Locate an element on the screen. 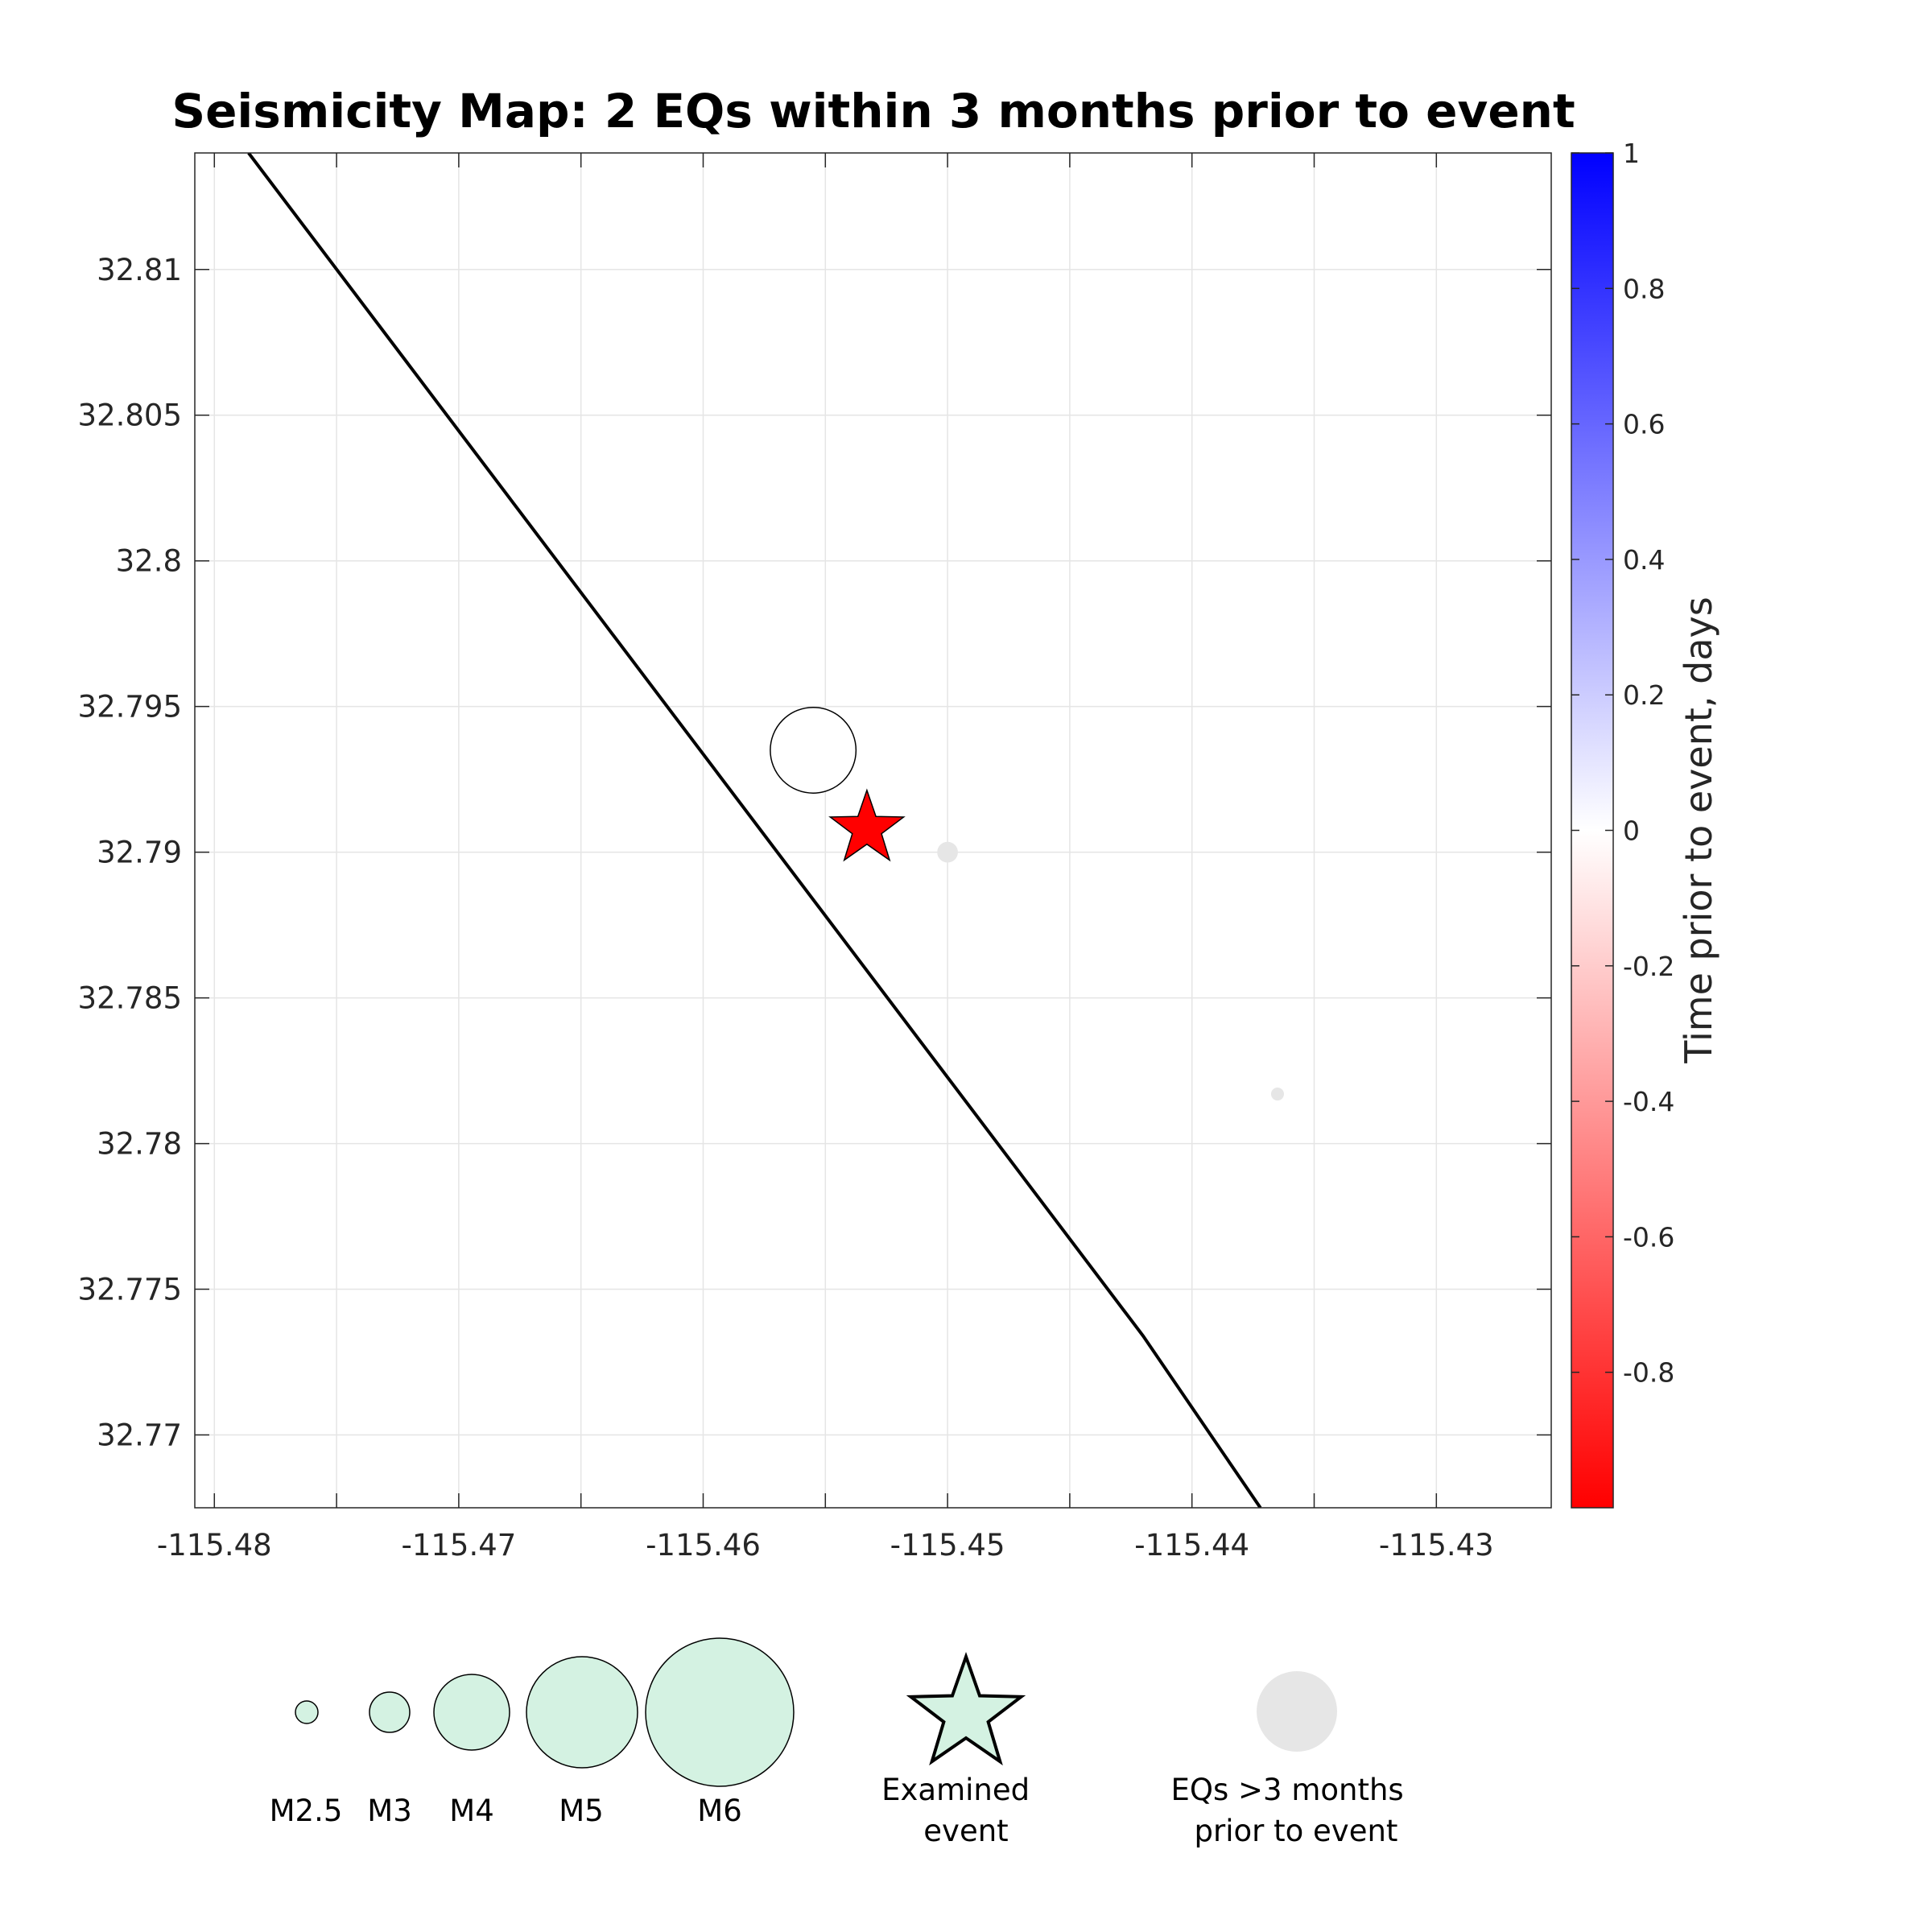 The height and width of the screenshot is (1932, 1932). legend-examined-star is located at coordinates (966, 1708).